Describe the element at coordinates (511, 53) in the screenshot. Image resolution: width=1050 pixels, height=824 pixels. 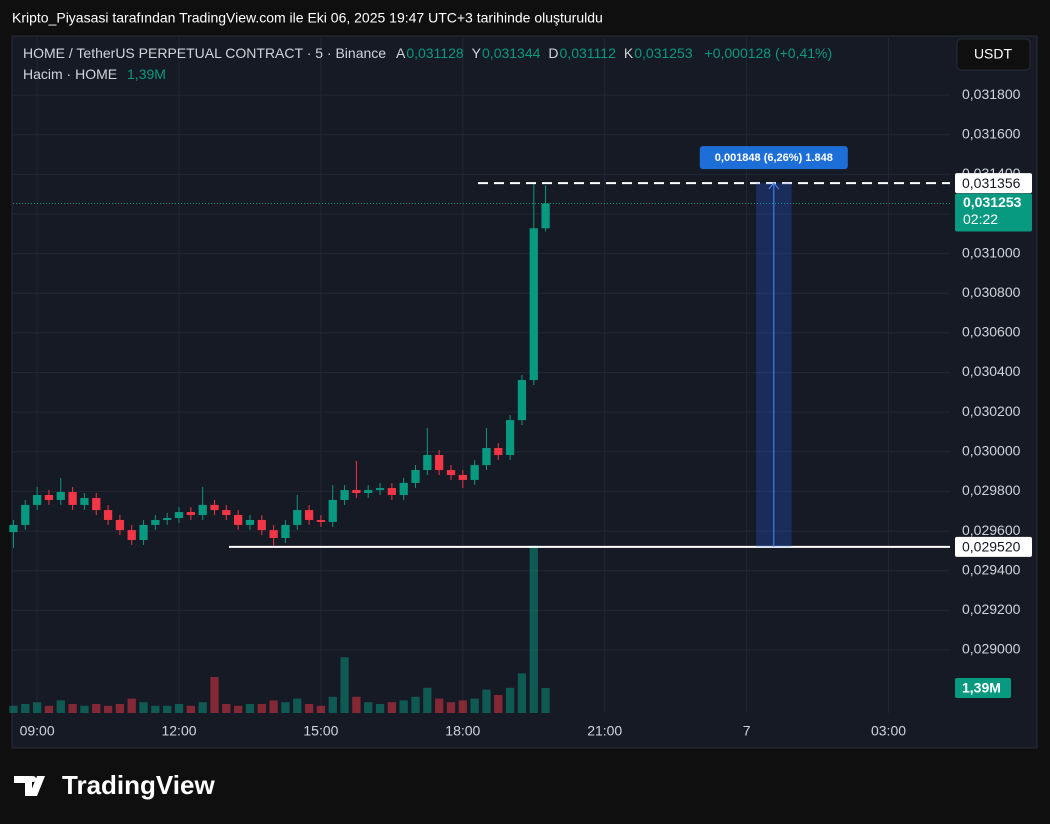
I see `ohlc-value: 0,031344` at that location.